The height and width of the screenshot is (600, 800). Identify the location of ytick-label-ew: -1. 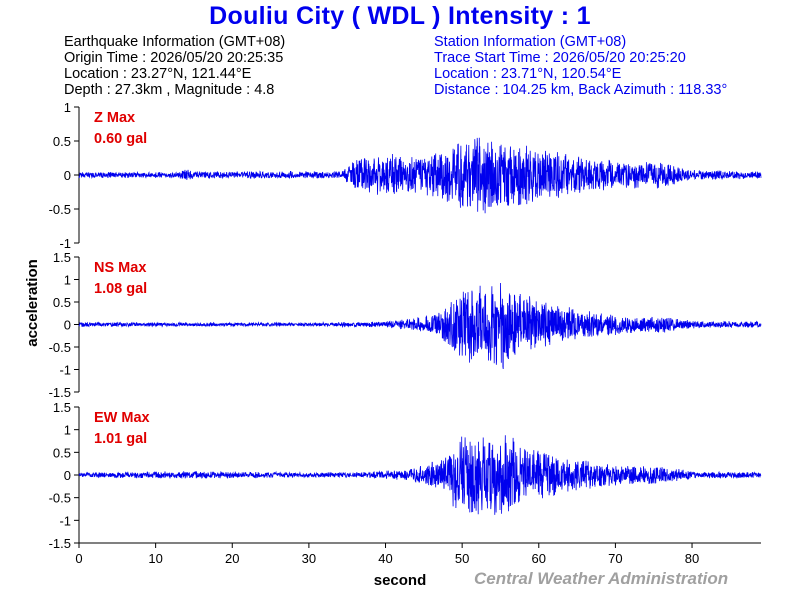
(65, 520).